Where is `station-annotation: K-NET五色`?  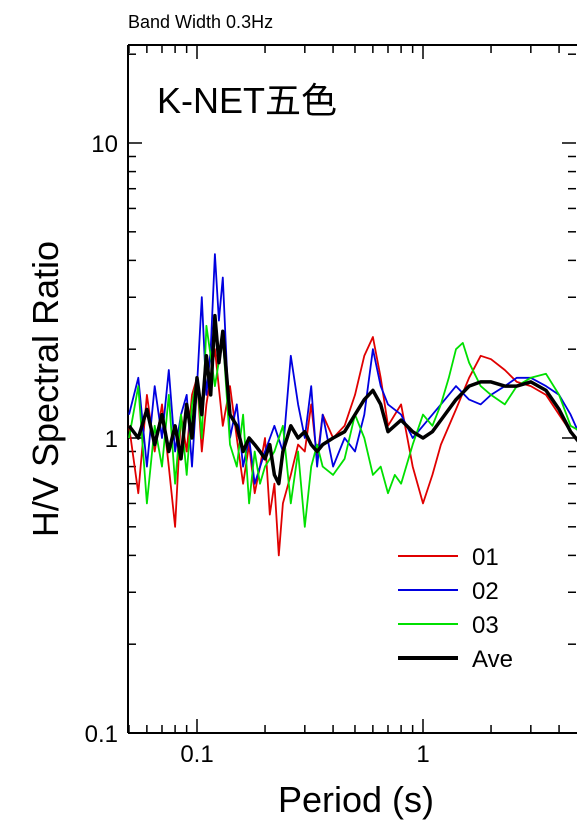
station-annotation: K-NET五色 is located at coordinates (247, 100).